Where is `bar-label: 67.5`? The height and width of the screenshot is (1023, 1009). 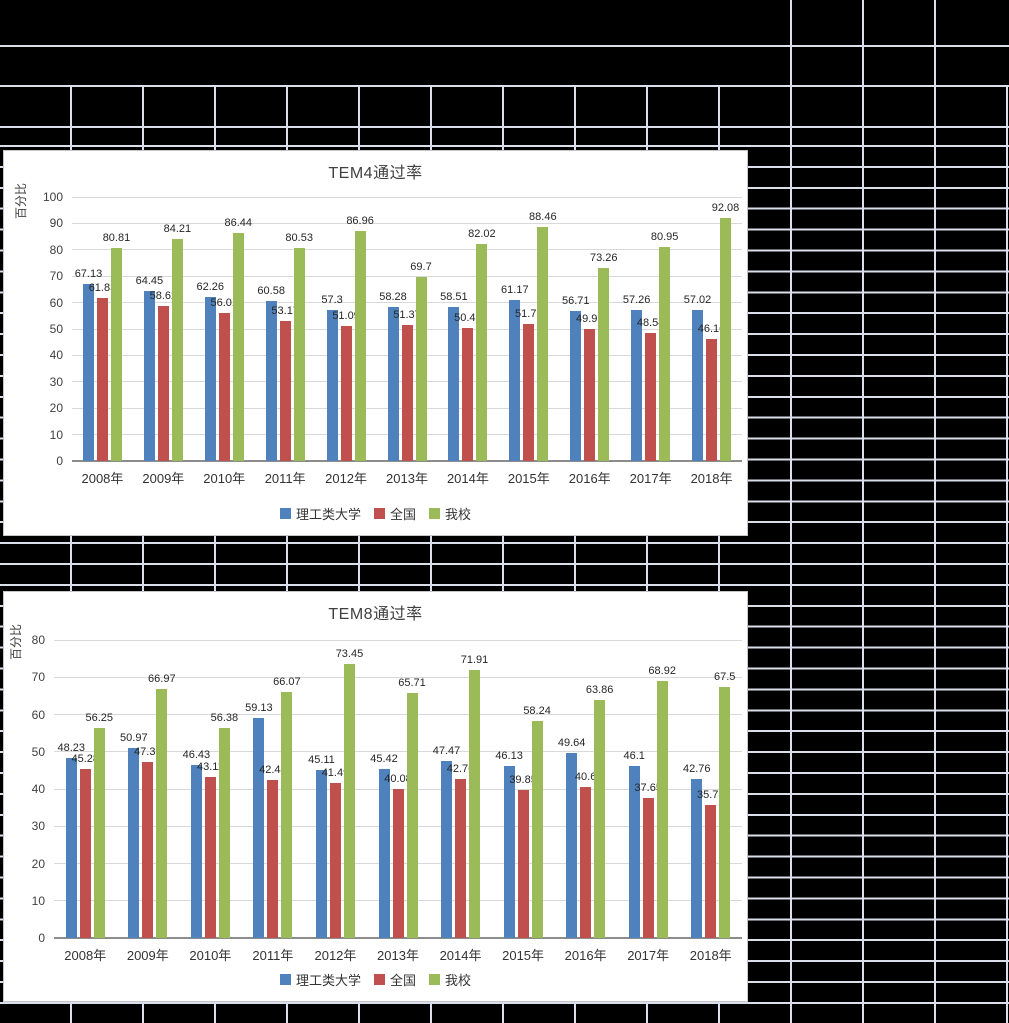
bar-label: 67.5 is located at coordinates (725, 676).